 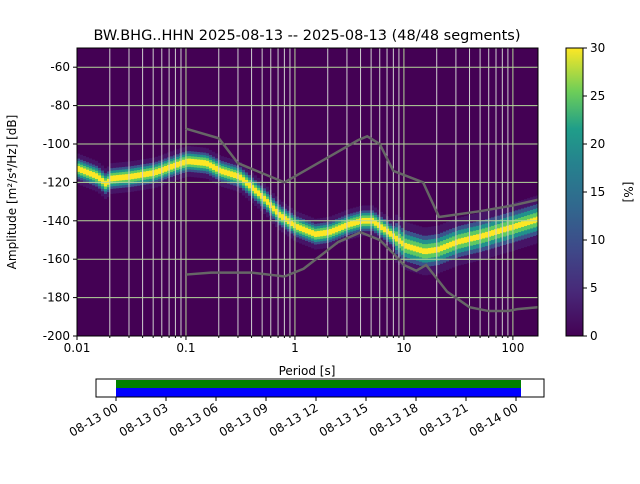 What do you see at coordinates (56, 298) in the screenshot?
I see `y-tick-label: -180` at bounding box center [56, 298].